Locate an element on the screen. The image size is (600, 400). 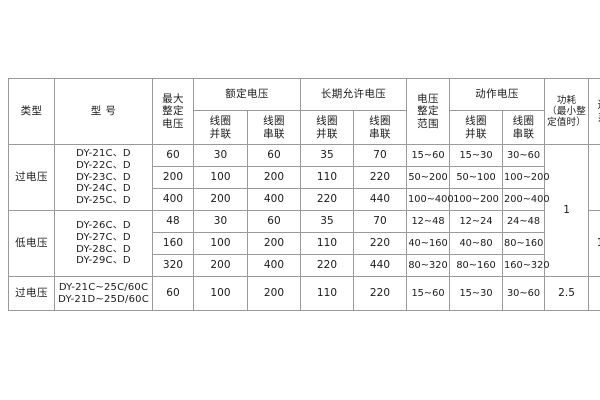
cell-max-setting-voltage: 400 is located at coordinates (173, 199).